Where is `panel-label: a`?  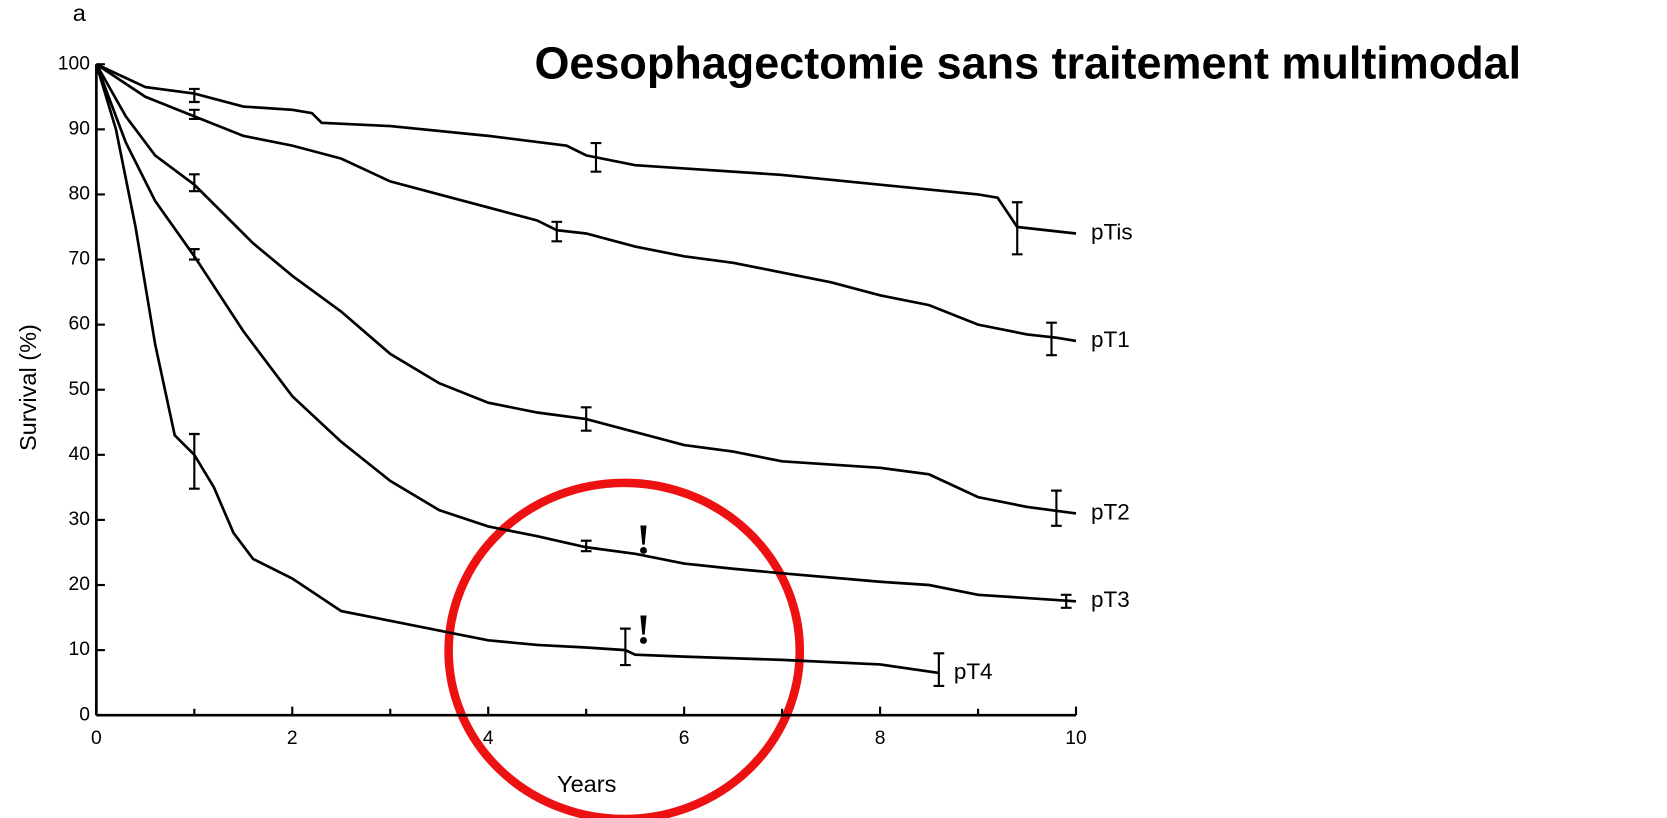
panel-label: a is located at coordinates (80, 13).